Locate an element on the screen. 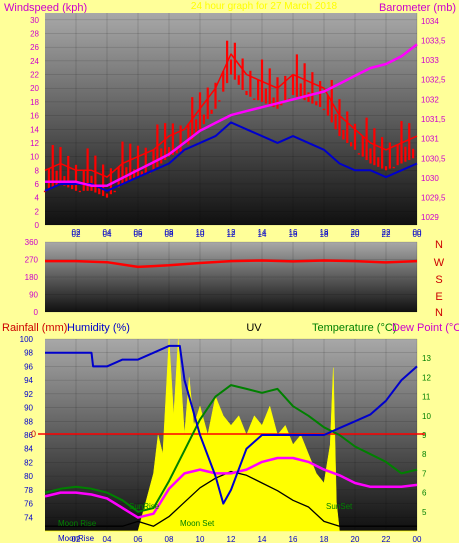 The width and height of the screenshot is (459, 543). climate-time-tick-label: 14 is located at coordinates (262, 539).